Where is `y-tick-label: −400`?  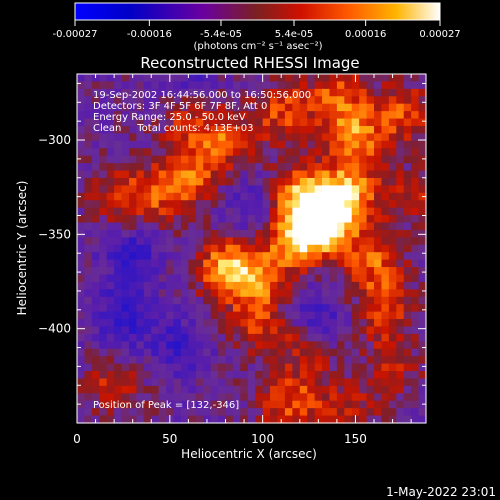 y-tick-label: −400 is located at coordinates (54, 329).